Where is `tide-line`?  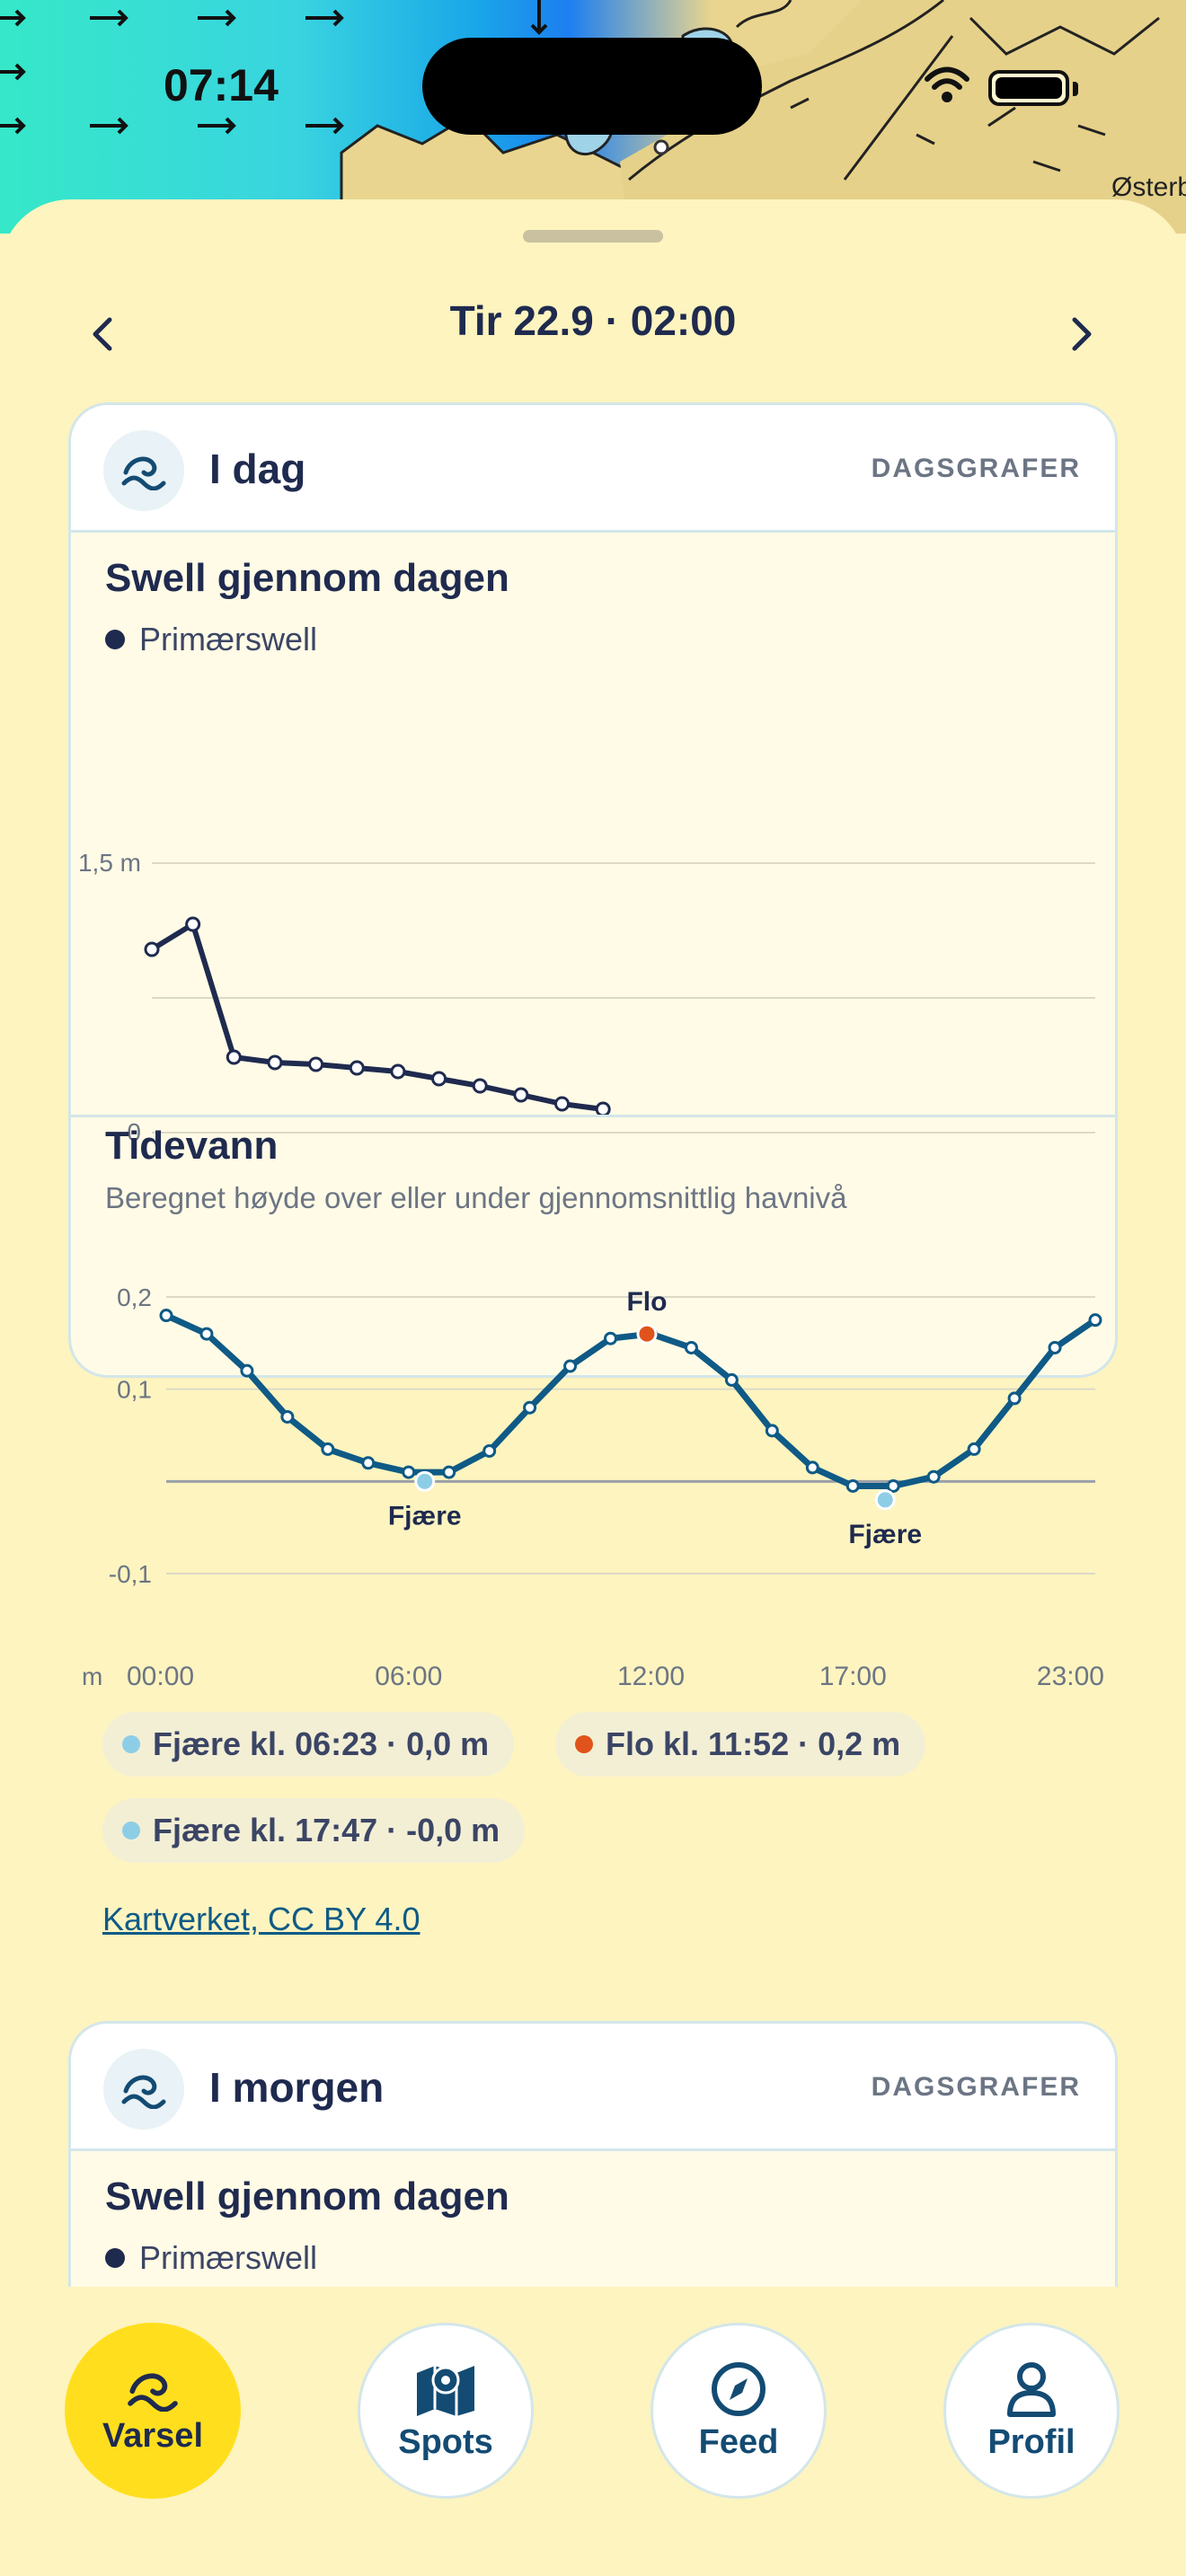 tide-line is located at coordinates (630, 1400).